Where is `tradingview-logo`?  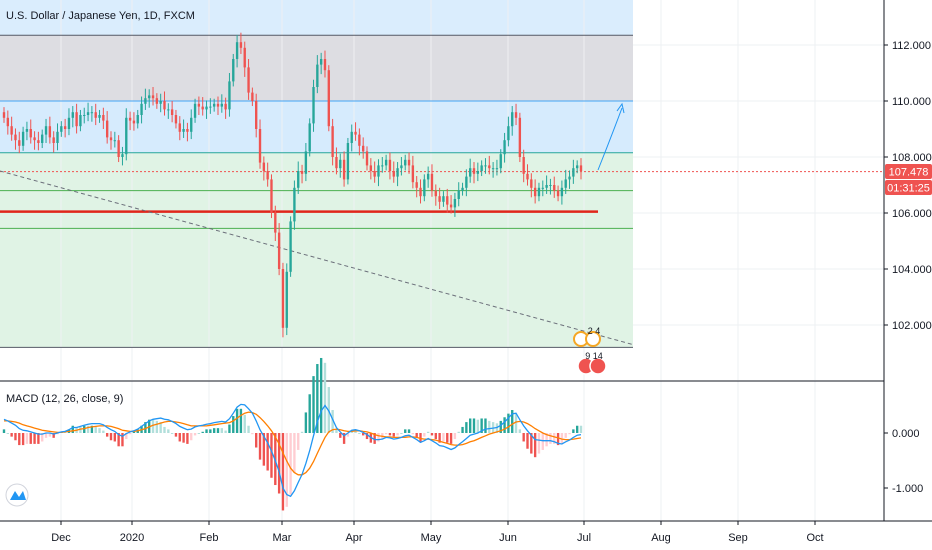
tradingview-logo is located at coordinates (17, 495).